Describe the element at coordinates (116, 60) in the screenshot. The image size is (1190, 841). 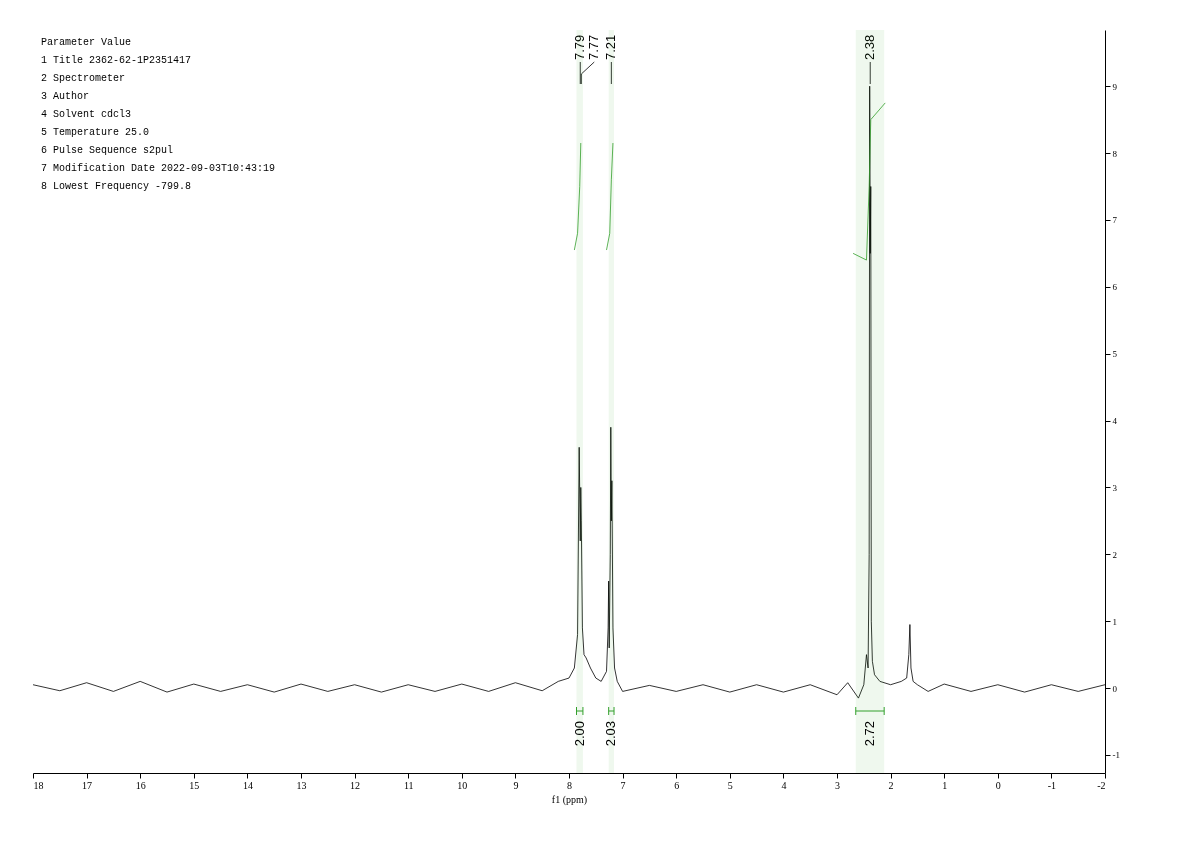
I see `annotation: 1 Title 2362-62-1P2351417` at that location.